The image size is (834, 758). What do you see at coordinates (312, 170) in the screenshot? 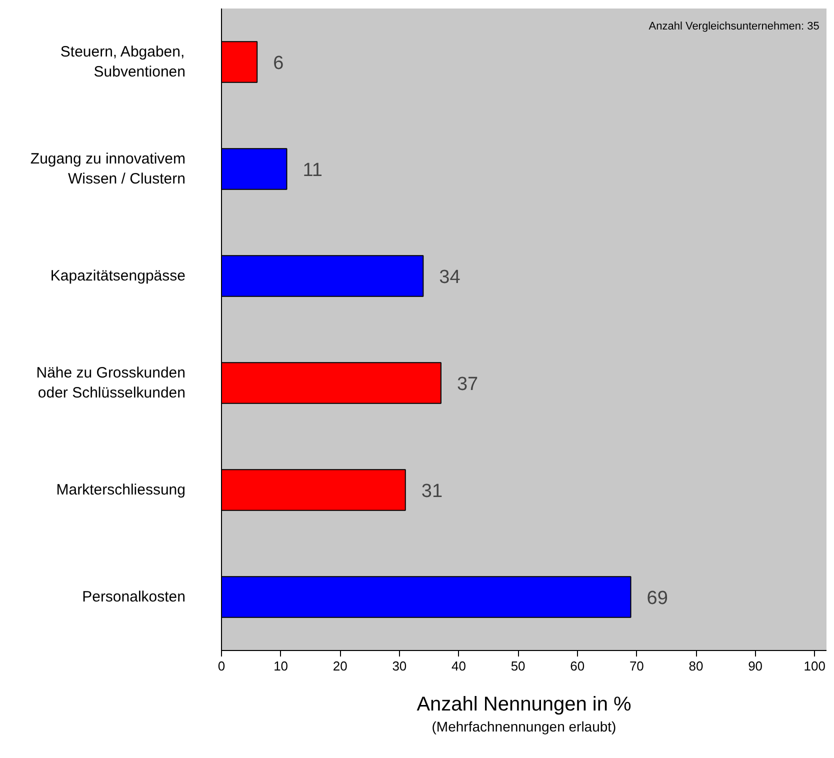
I see `data-label: 11` at bounding box center [312, 170].